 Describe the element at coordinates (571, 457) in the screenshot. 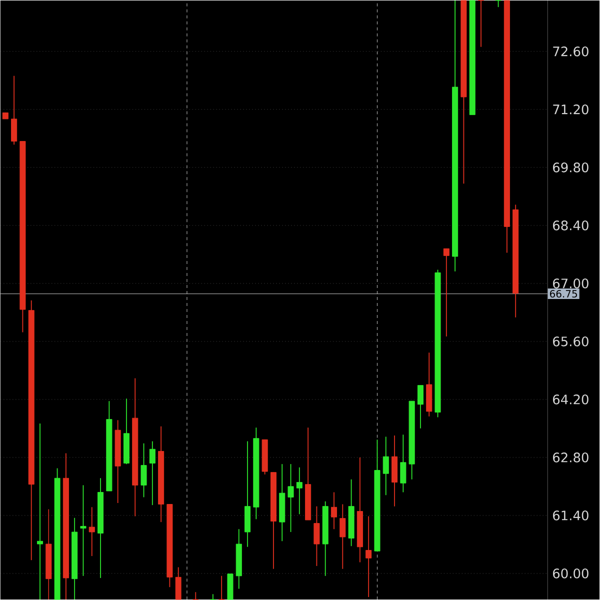

I see `y-tick-label: 62.80` at that location.